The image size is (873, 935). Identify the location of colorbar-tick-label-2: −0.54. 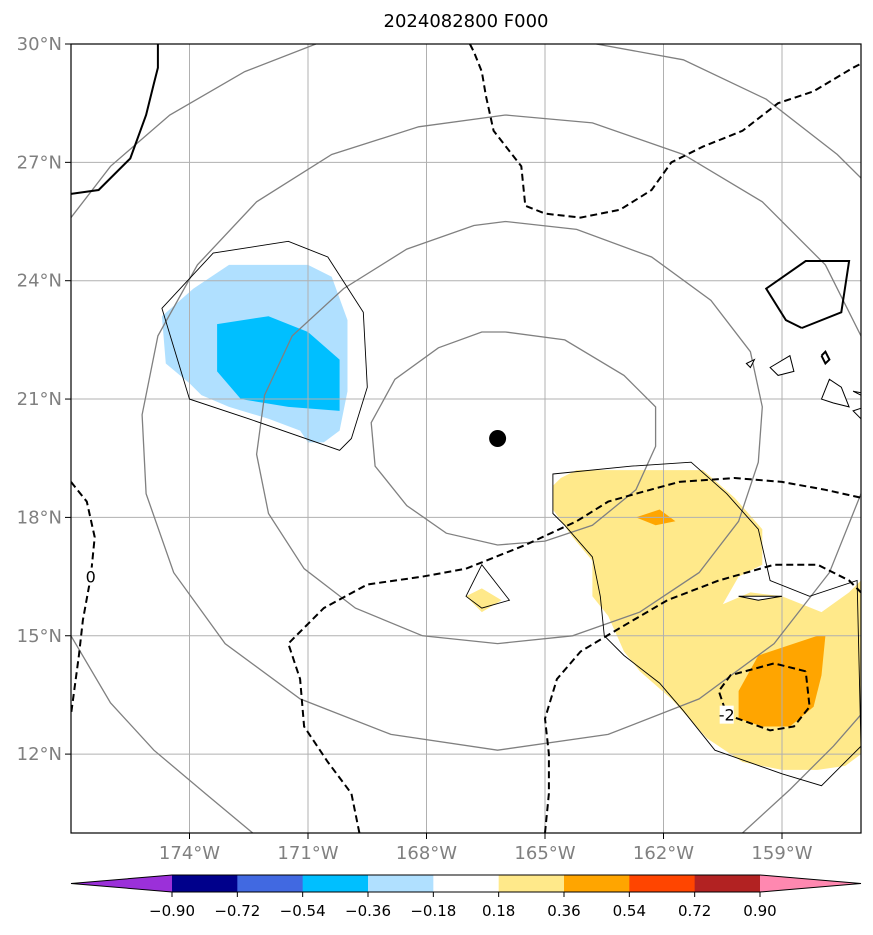
(303, 911).